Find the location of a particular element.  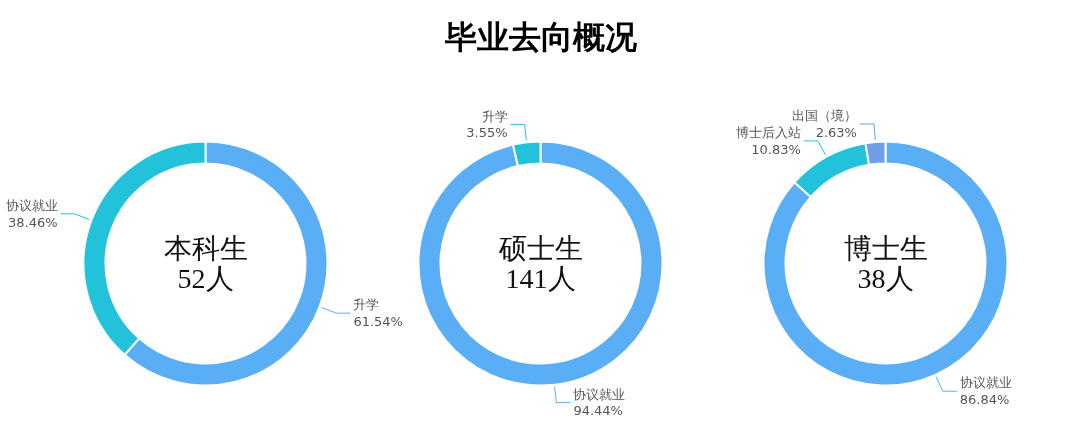

text: 硕士生 is located at coordinates (540, 248).